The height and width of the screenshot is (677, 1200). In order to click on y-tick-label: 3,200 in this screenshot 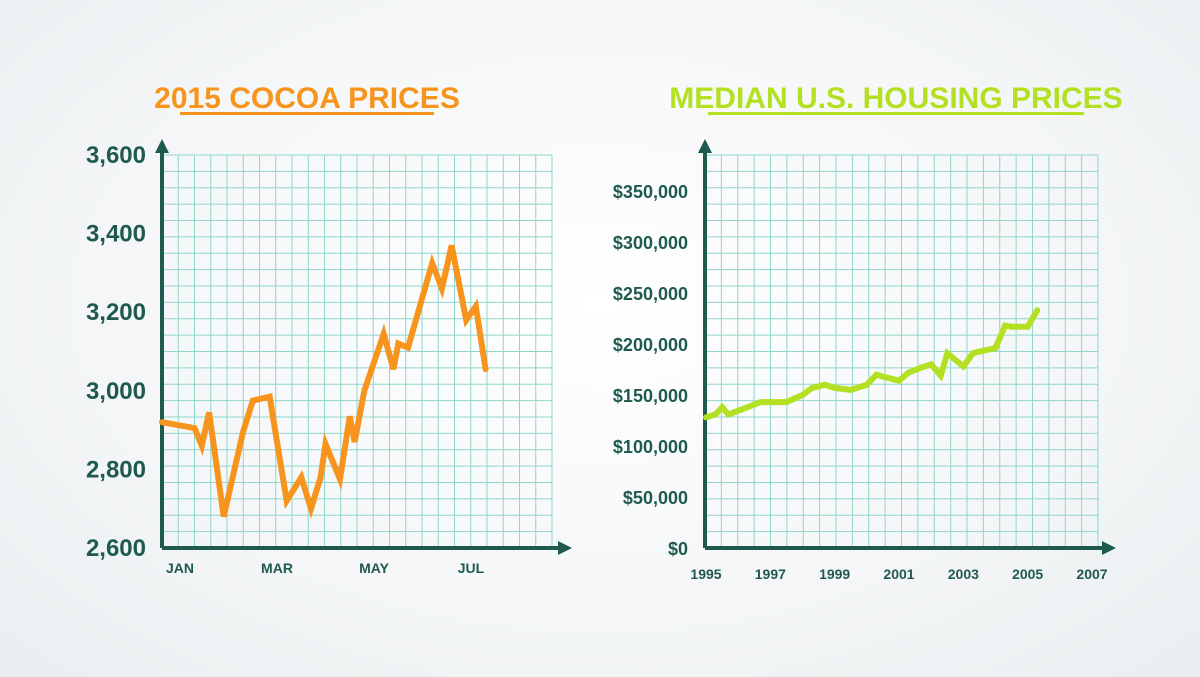, I will do `click(116, 312)`.